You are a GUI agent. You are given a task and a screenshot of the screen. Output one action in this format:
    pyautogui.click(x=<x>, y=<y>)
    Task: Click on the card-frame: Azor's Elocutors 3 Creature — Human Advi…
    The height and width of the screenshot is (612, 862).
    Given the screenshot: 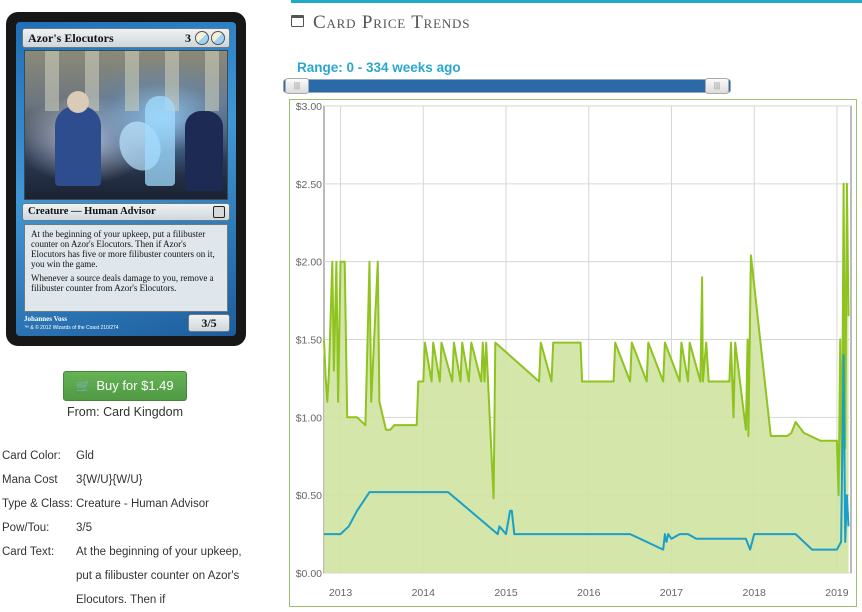 What is the action you would take?
    pyautogui.click(x=126, y=179)
    